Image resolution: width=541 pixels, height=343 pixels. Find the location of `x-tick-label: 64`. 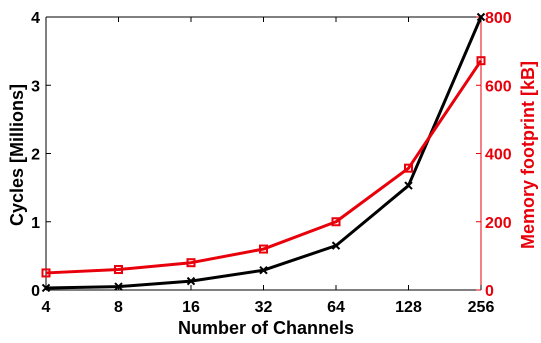

x-tick-label: 64 is located at coordinates (336, 307).